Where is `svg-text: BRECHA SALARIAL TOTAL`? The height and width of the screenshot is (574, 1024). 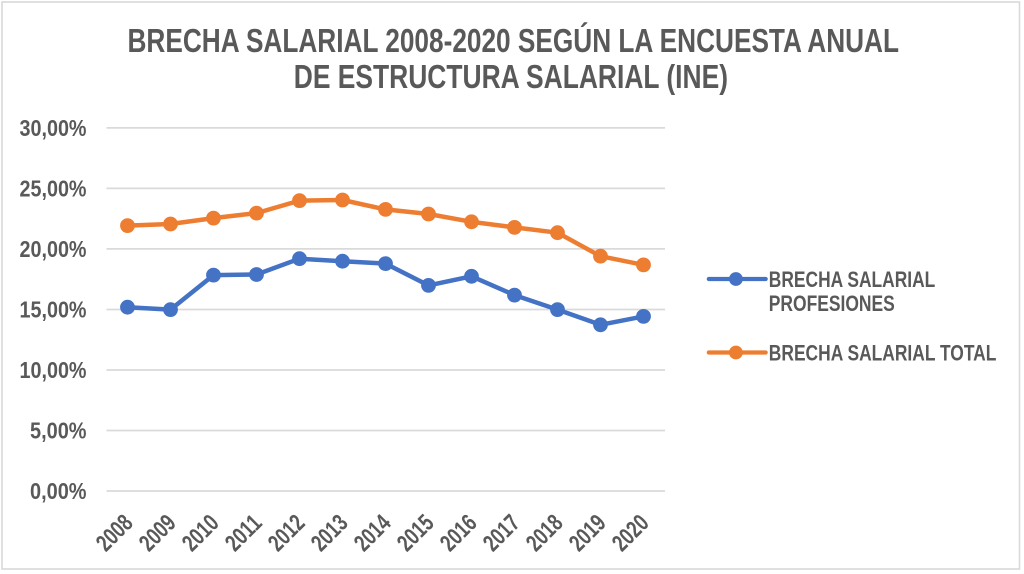
svg-text: BRECHA SALARIAL TOTAL is located at coordinates (883, 353).